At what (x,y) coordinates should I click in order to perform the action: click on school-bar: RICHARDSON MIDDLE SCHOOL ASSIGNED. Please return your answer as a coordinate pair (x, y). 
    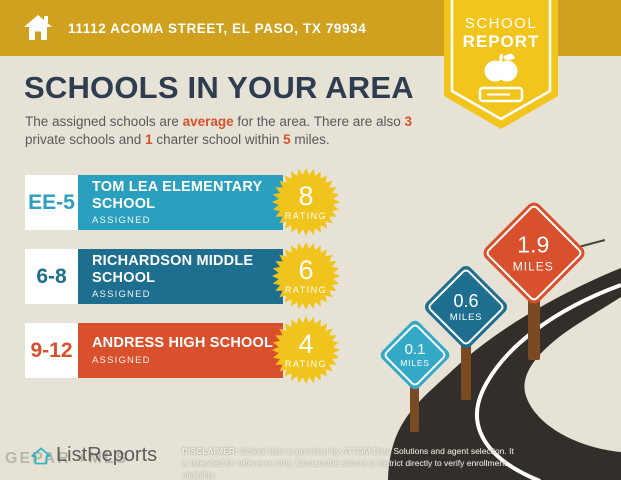
    Looking at the image, I should click on (180, 276).